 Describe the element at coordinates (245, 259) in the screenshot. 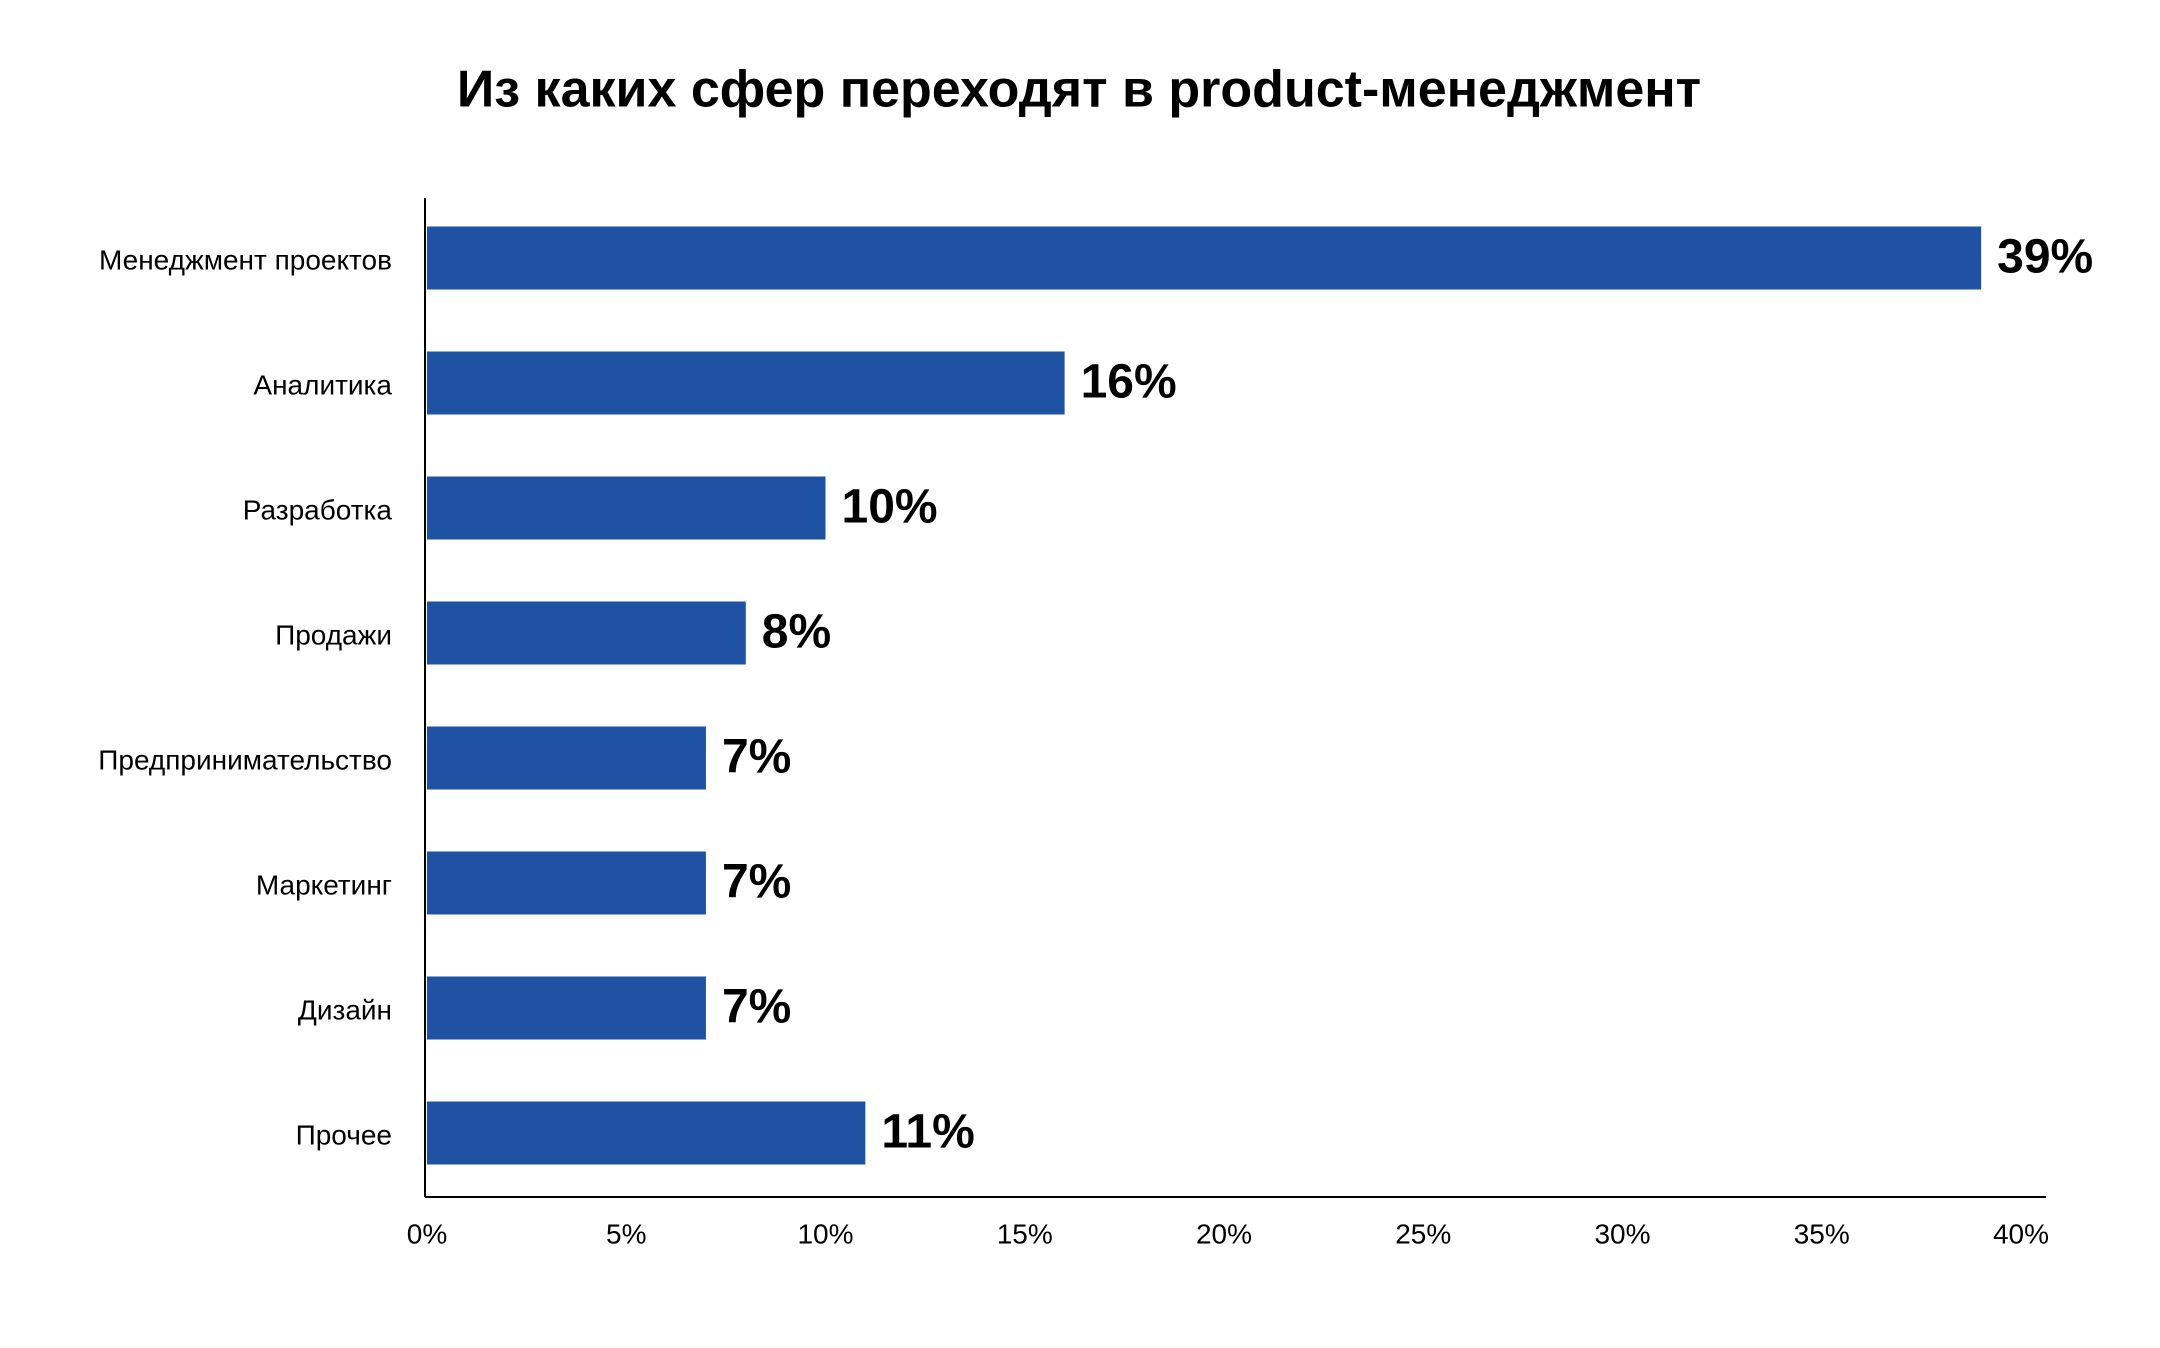

I see `category-label: Менеджмент проектов` at that location.